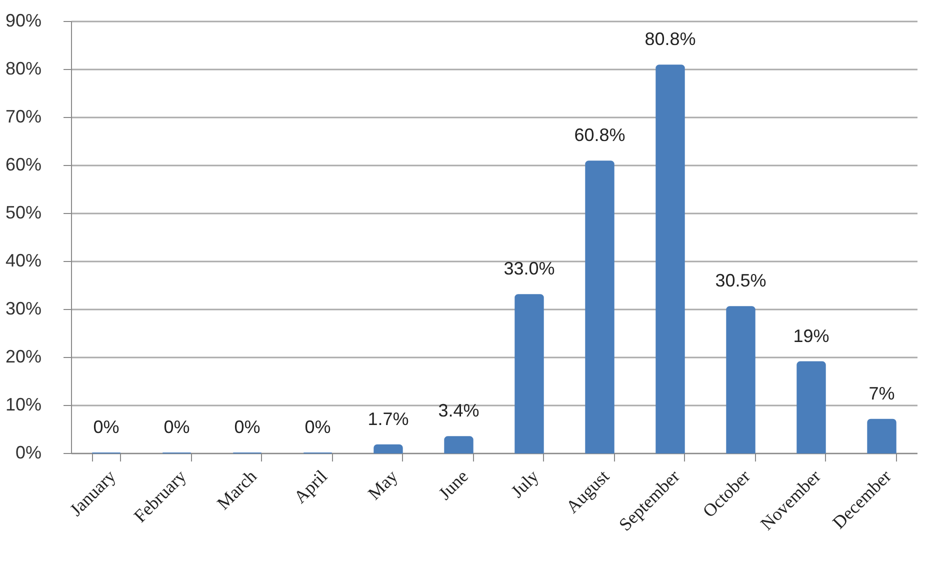  What do you see at coordinates (600, 135) in the screenshot?
I see `data-label: 60.8%` at bounding box center [600, 135].